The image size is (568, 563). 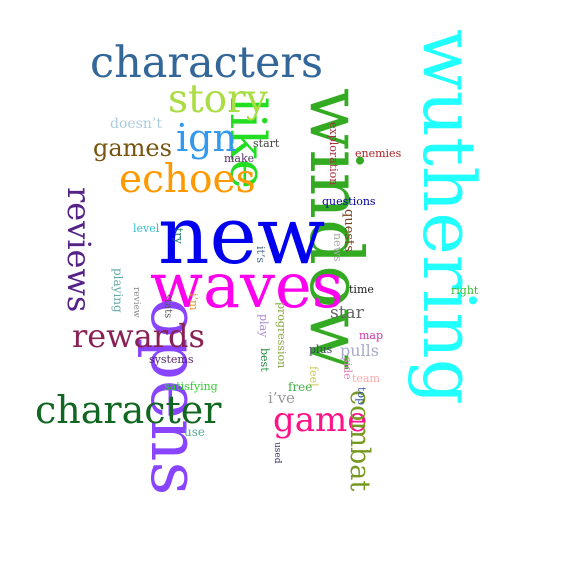 What do you see at coordinates (371, 335) in the screenshot?
I see `word-35: map` at bounding box center [371, 335].